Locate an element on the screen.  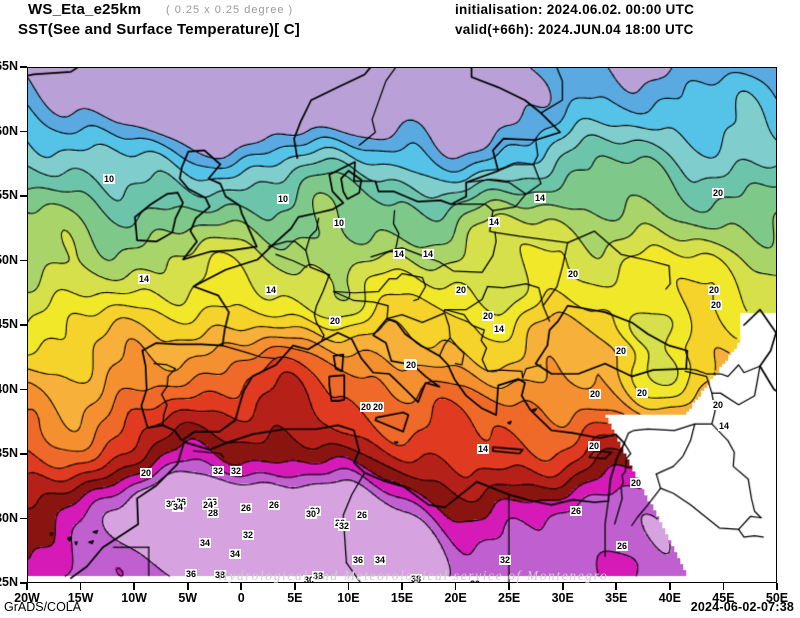
initialisation-time: initialisation: 2024.06.02. 00:00 UTC is located at coordinates (575, 9).